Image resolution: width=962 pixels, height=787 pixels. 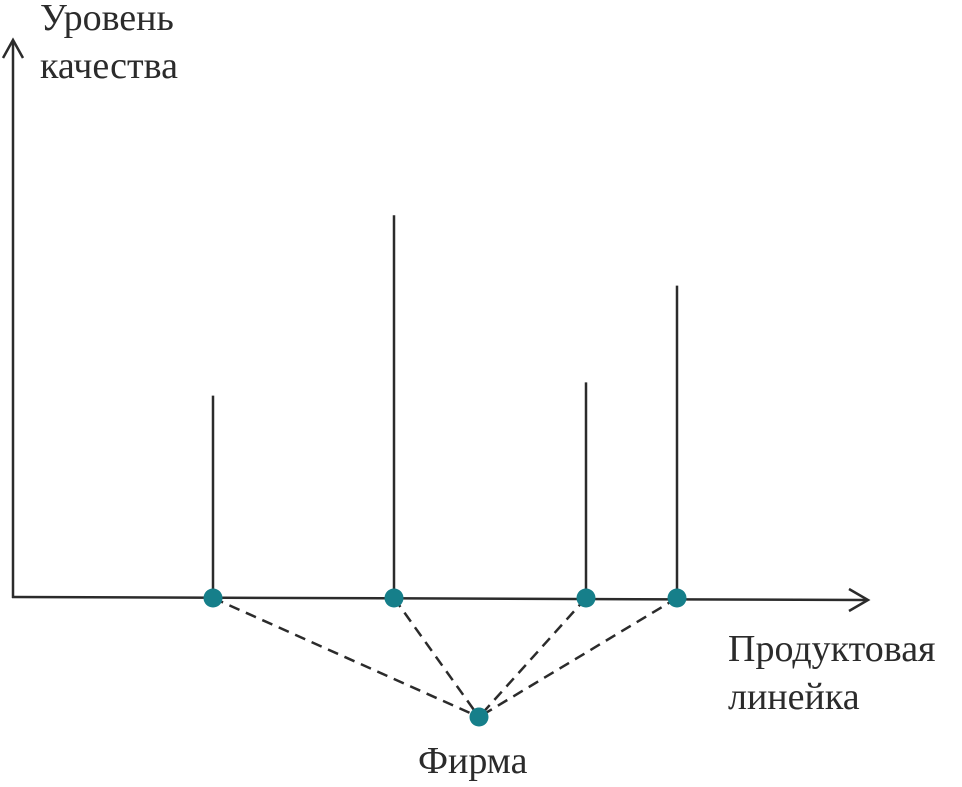 I want to click on firm-node, so click(x=479, y=717).